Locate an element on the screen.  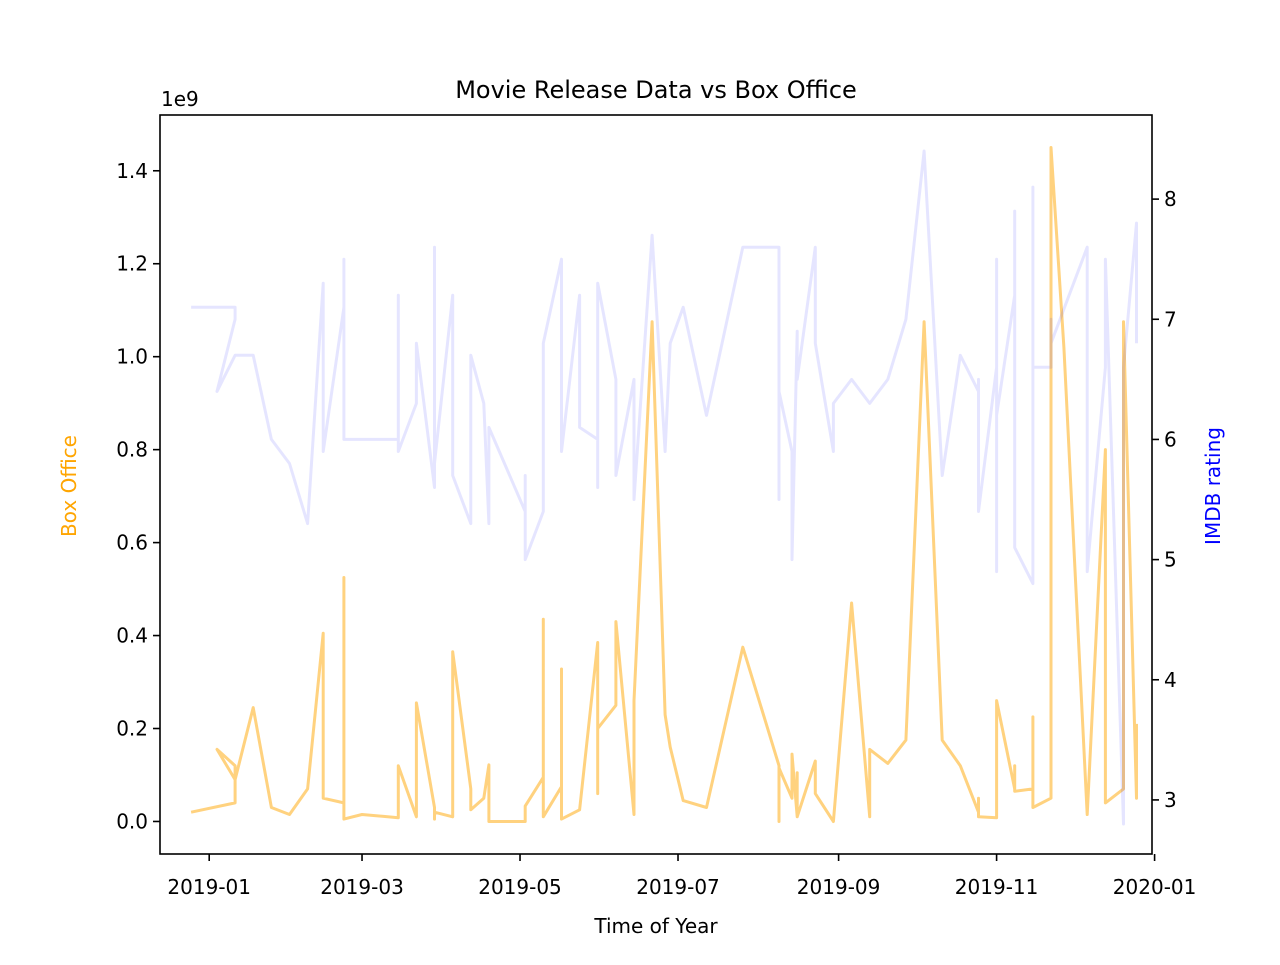
y-right-tick-label: 7 is located at coordinates (1170, 319).